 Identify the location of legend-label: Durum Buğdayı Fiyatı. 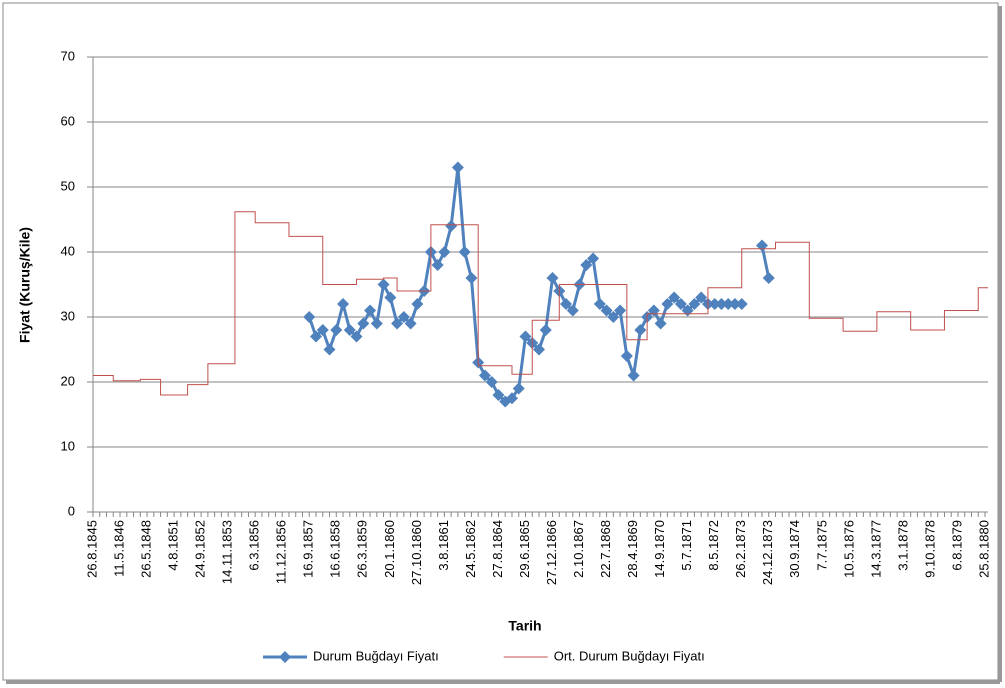
(376, 655).